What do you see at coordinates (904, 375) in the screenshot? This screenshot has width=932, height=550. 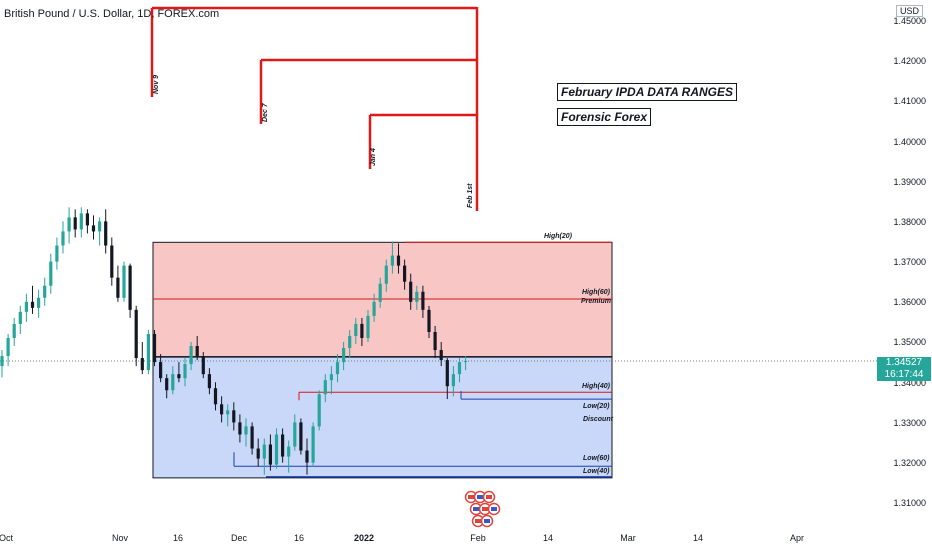 I see `countdown-tag: 16:17:44` at bounding box center [904, 375].